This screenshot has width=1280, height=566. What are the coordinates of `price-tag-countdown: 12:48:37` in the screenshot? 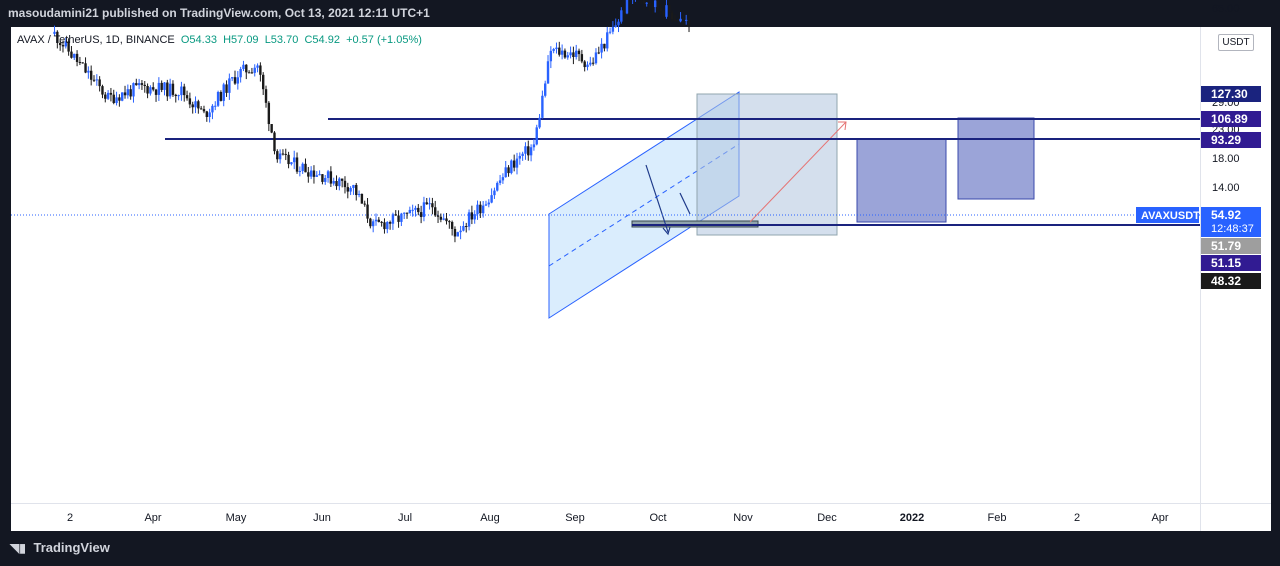 It's located at (1232, 229).